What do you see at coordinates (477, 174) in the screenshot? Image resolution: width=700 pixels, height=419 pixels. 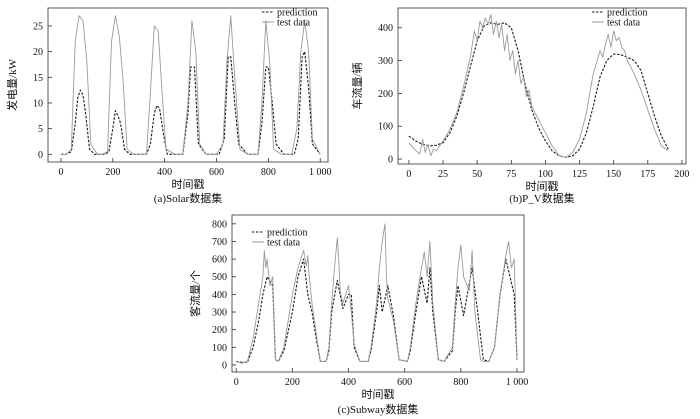 I see `x-tick-label: 50` at bounding box center [477, 174].